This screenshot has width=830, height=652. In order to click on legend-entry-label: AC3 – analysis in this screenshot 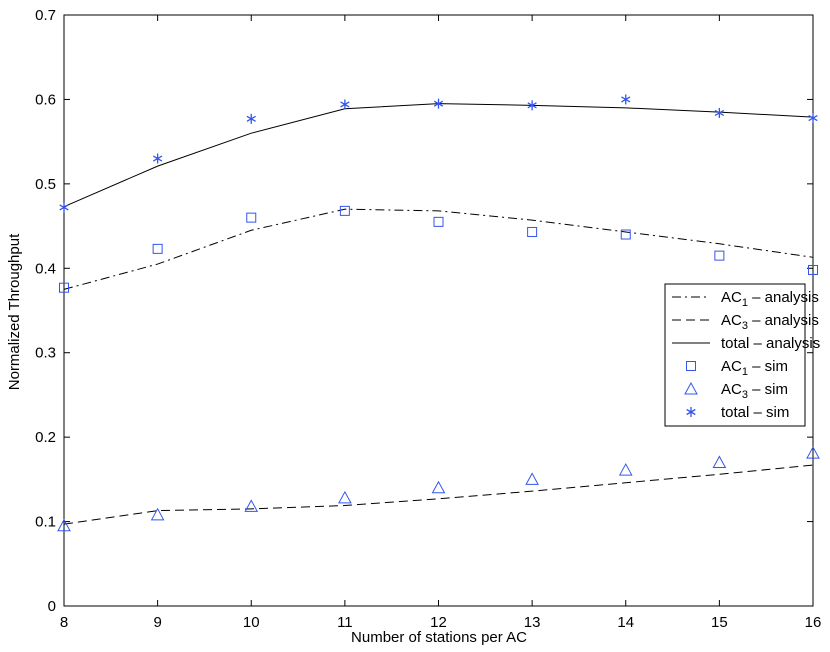, I will do `click(770, 322)`.